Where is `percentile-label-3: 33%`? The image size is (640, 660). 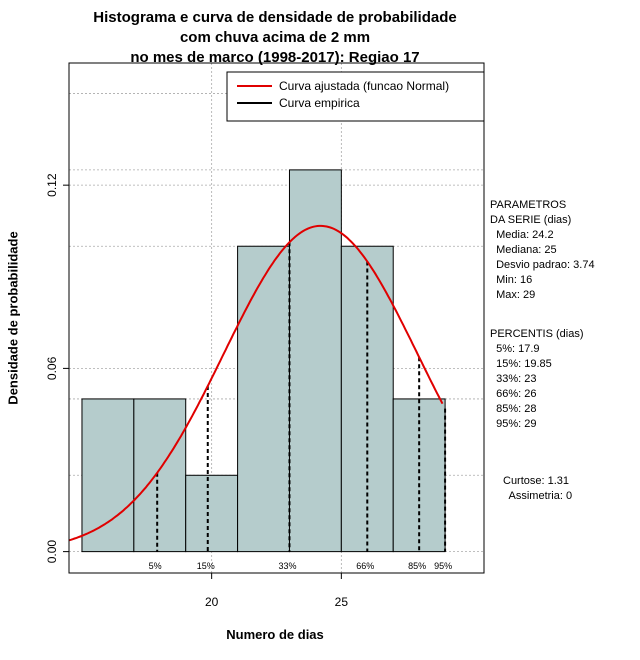 percentile-label-3: 33% is located at coordinates (287, 566).